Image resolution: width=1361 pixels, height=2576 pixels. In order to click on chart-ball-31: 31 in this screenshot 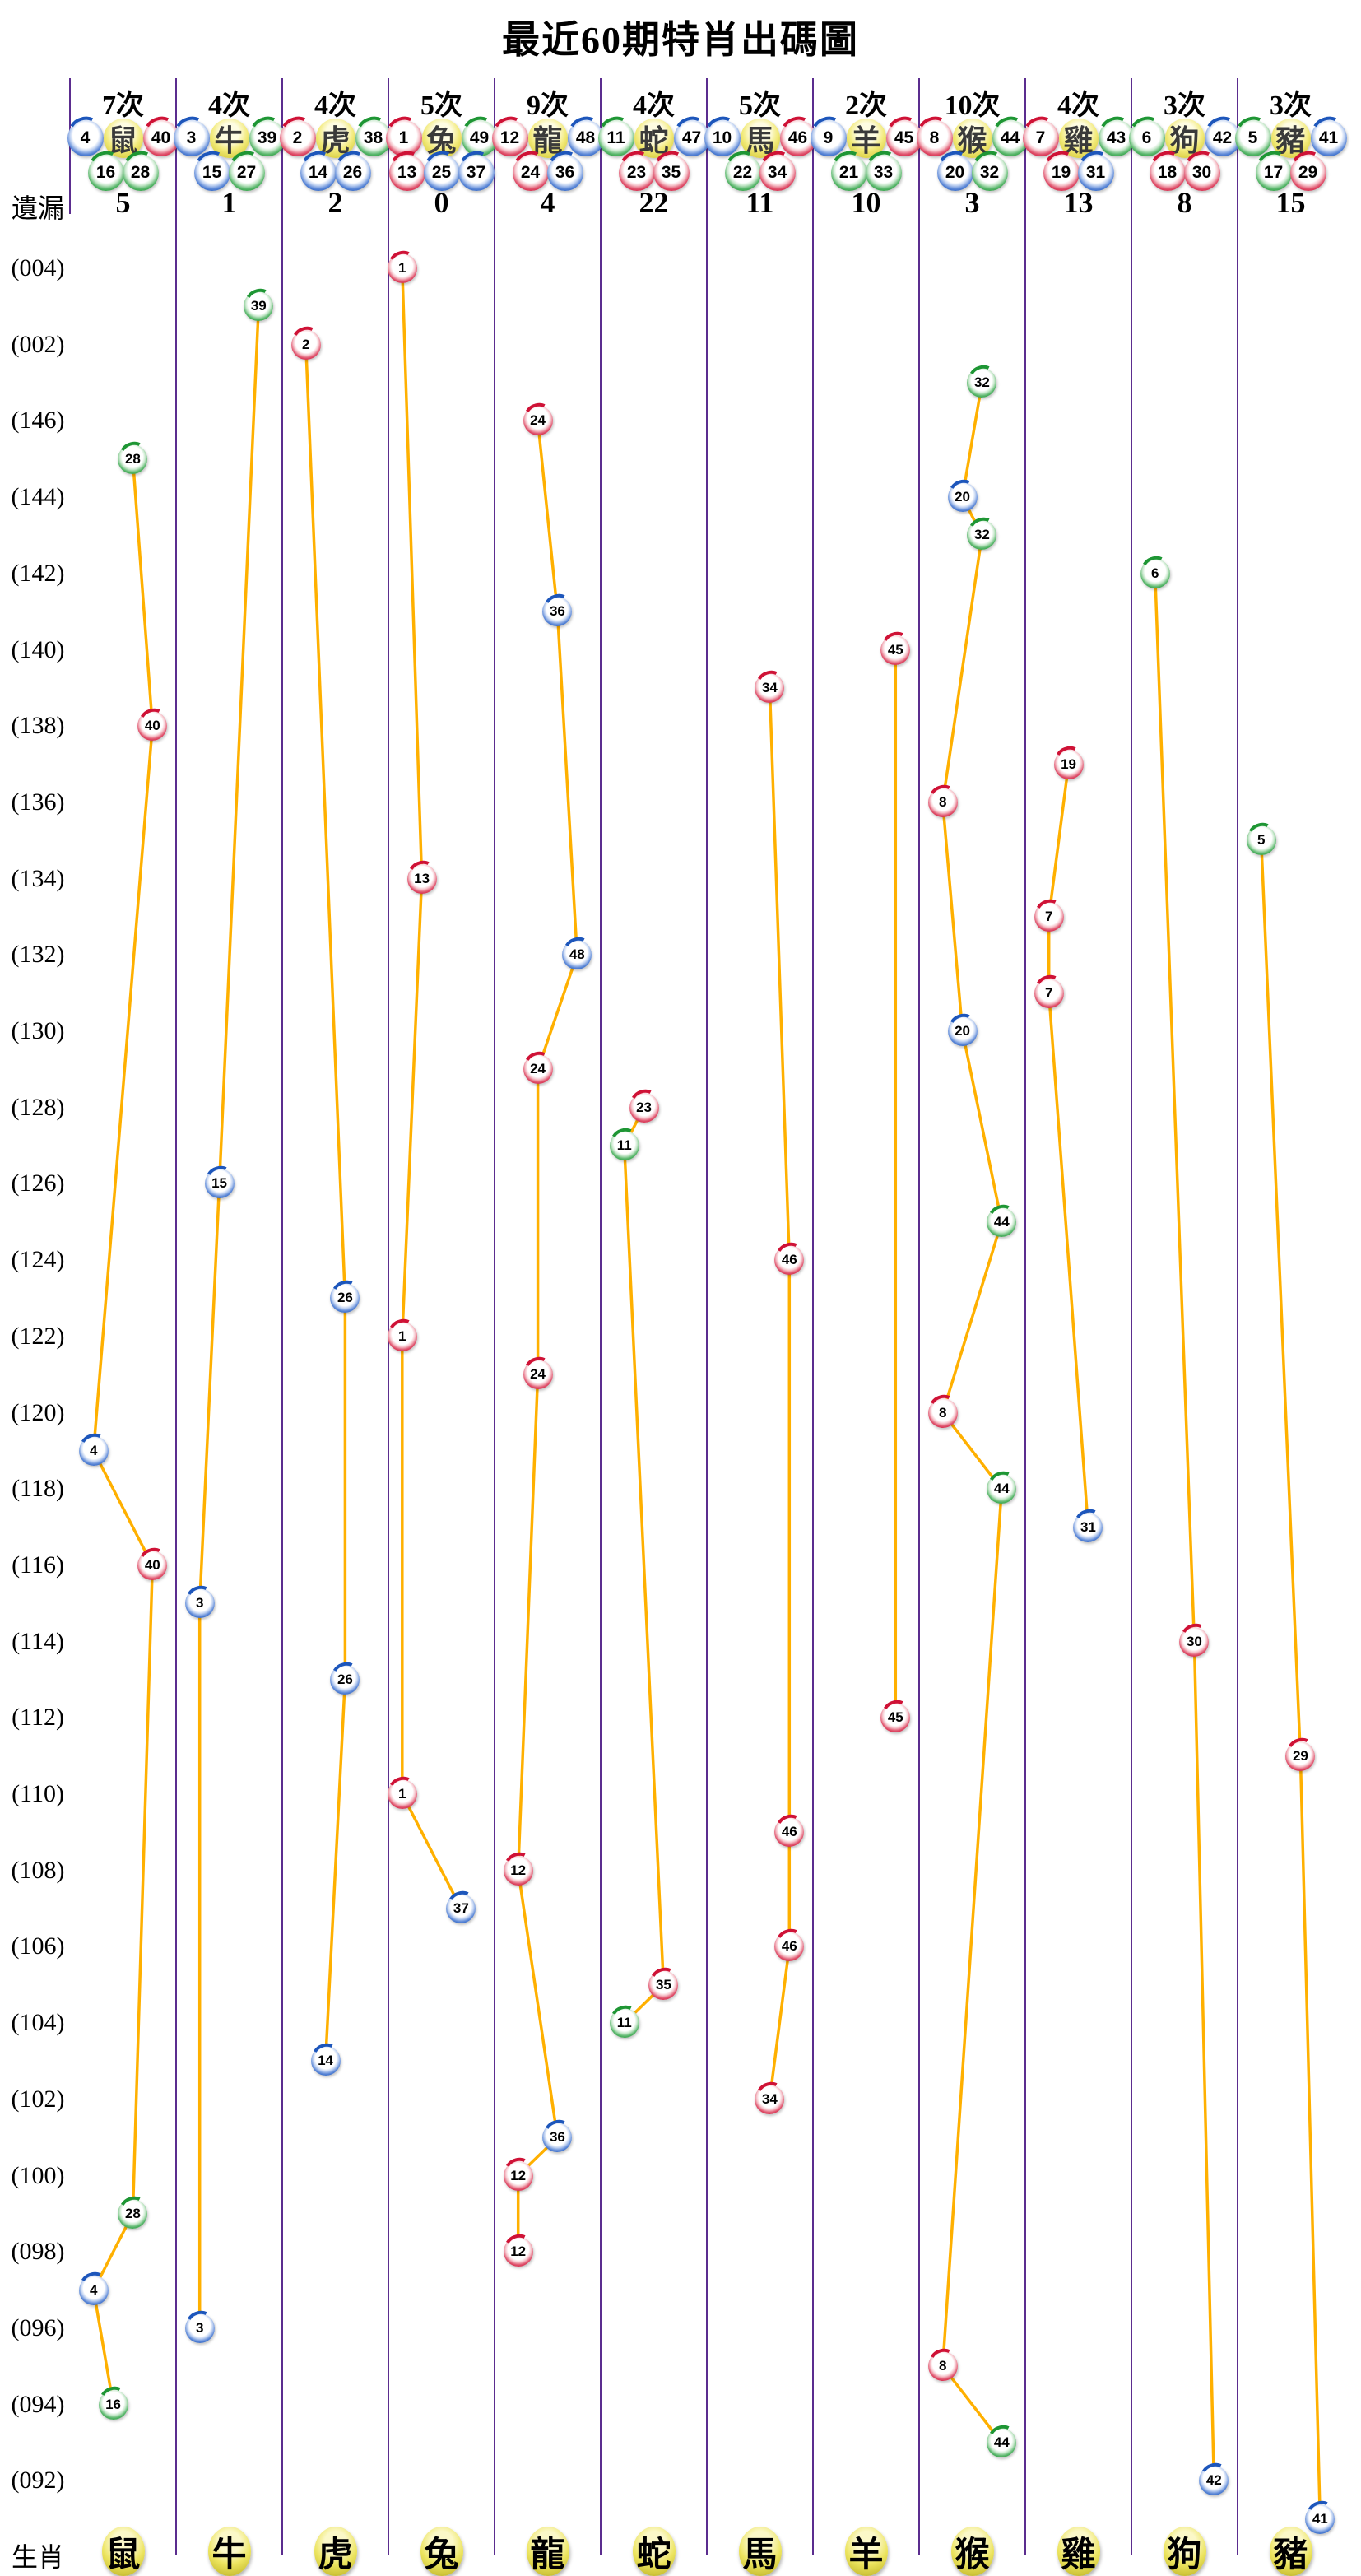, I will do `click(1088, 1527)`.